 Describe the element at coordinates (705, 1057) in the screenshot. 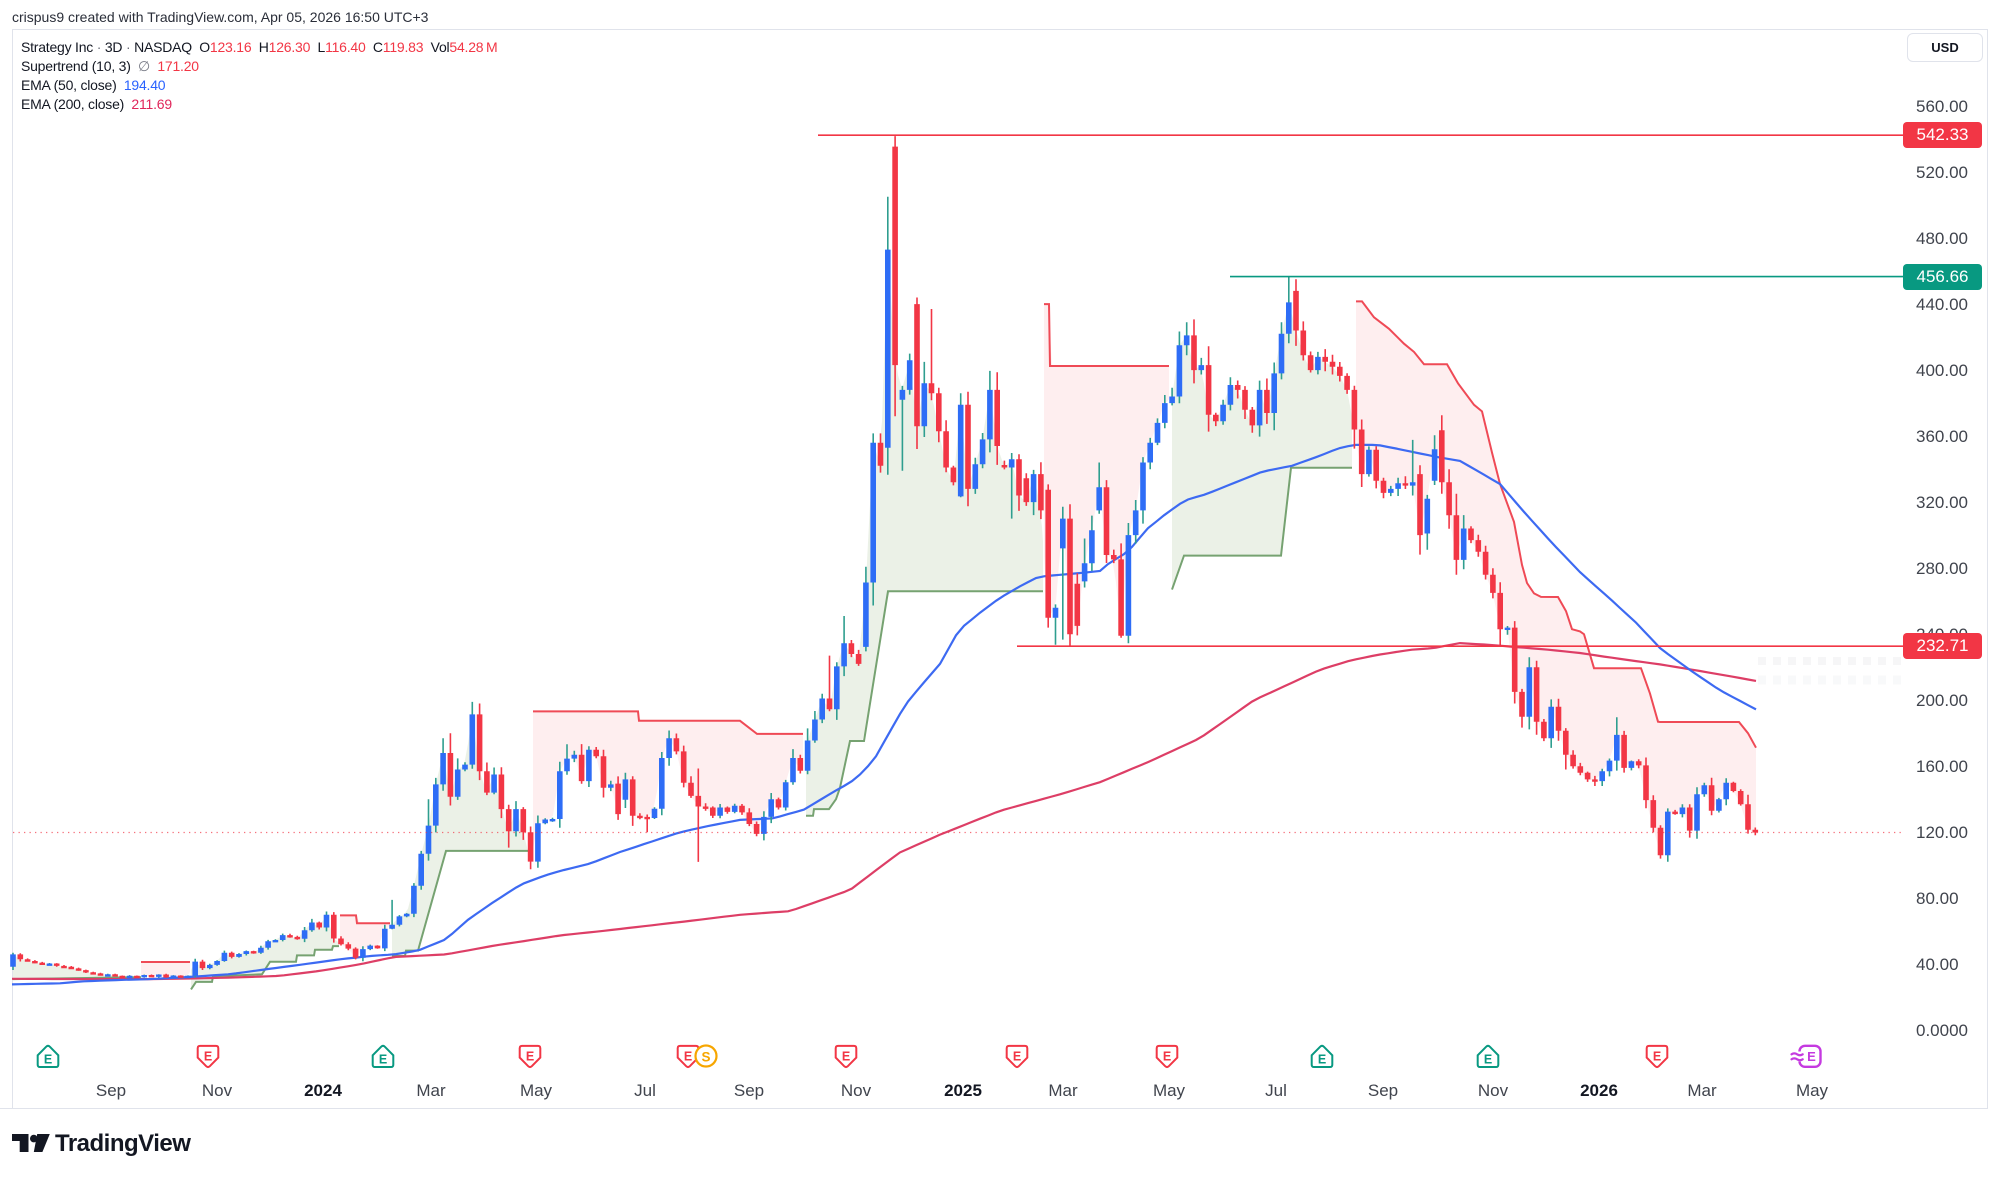

I see `svg-text: S` at that location.